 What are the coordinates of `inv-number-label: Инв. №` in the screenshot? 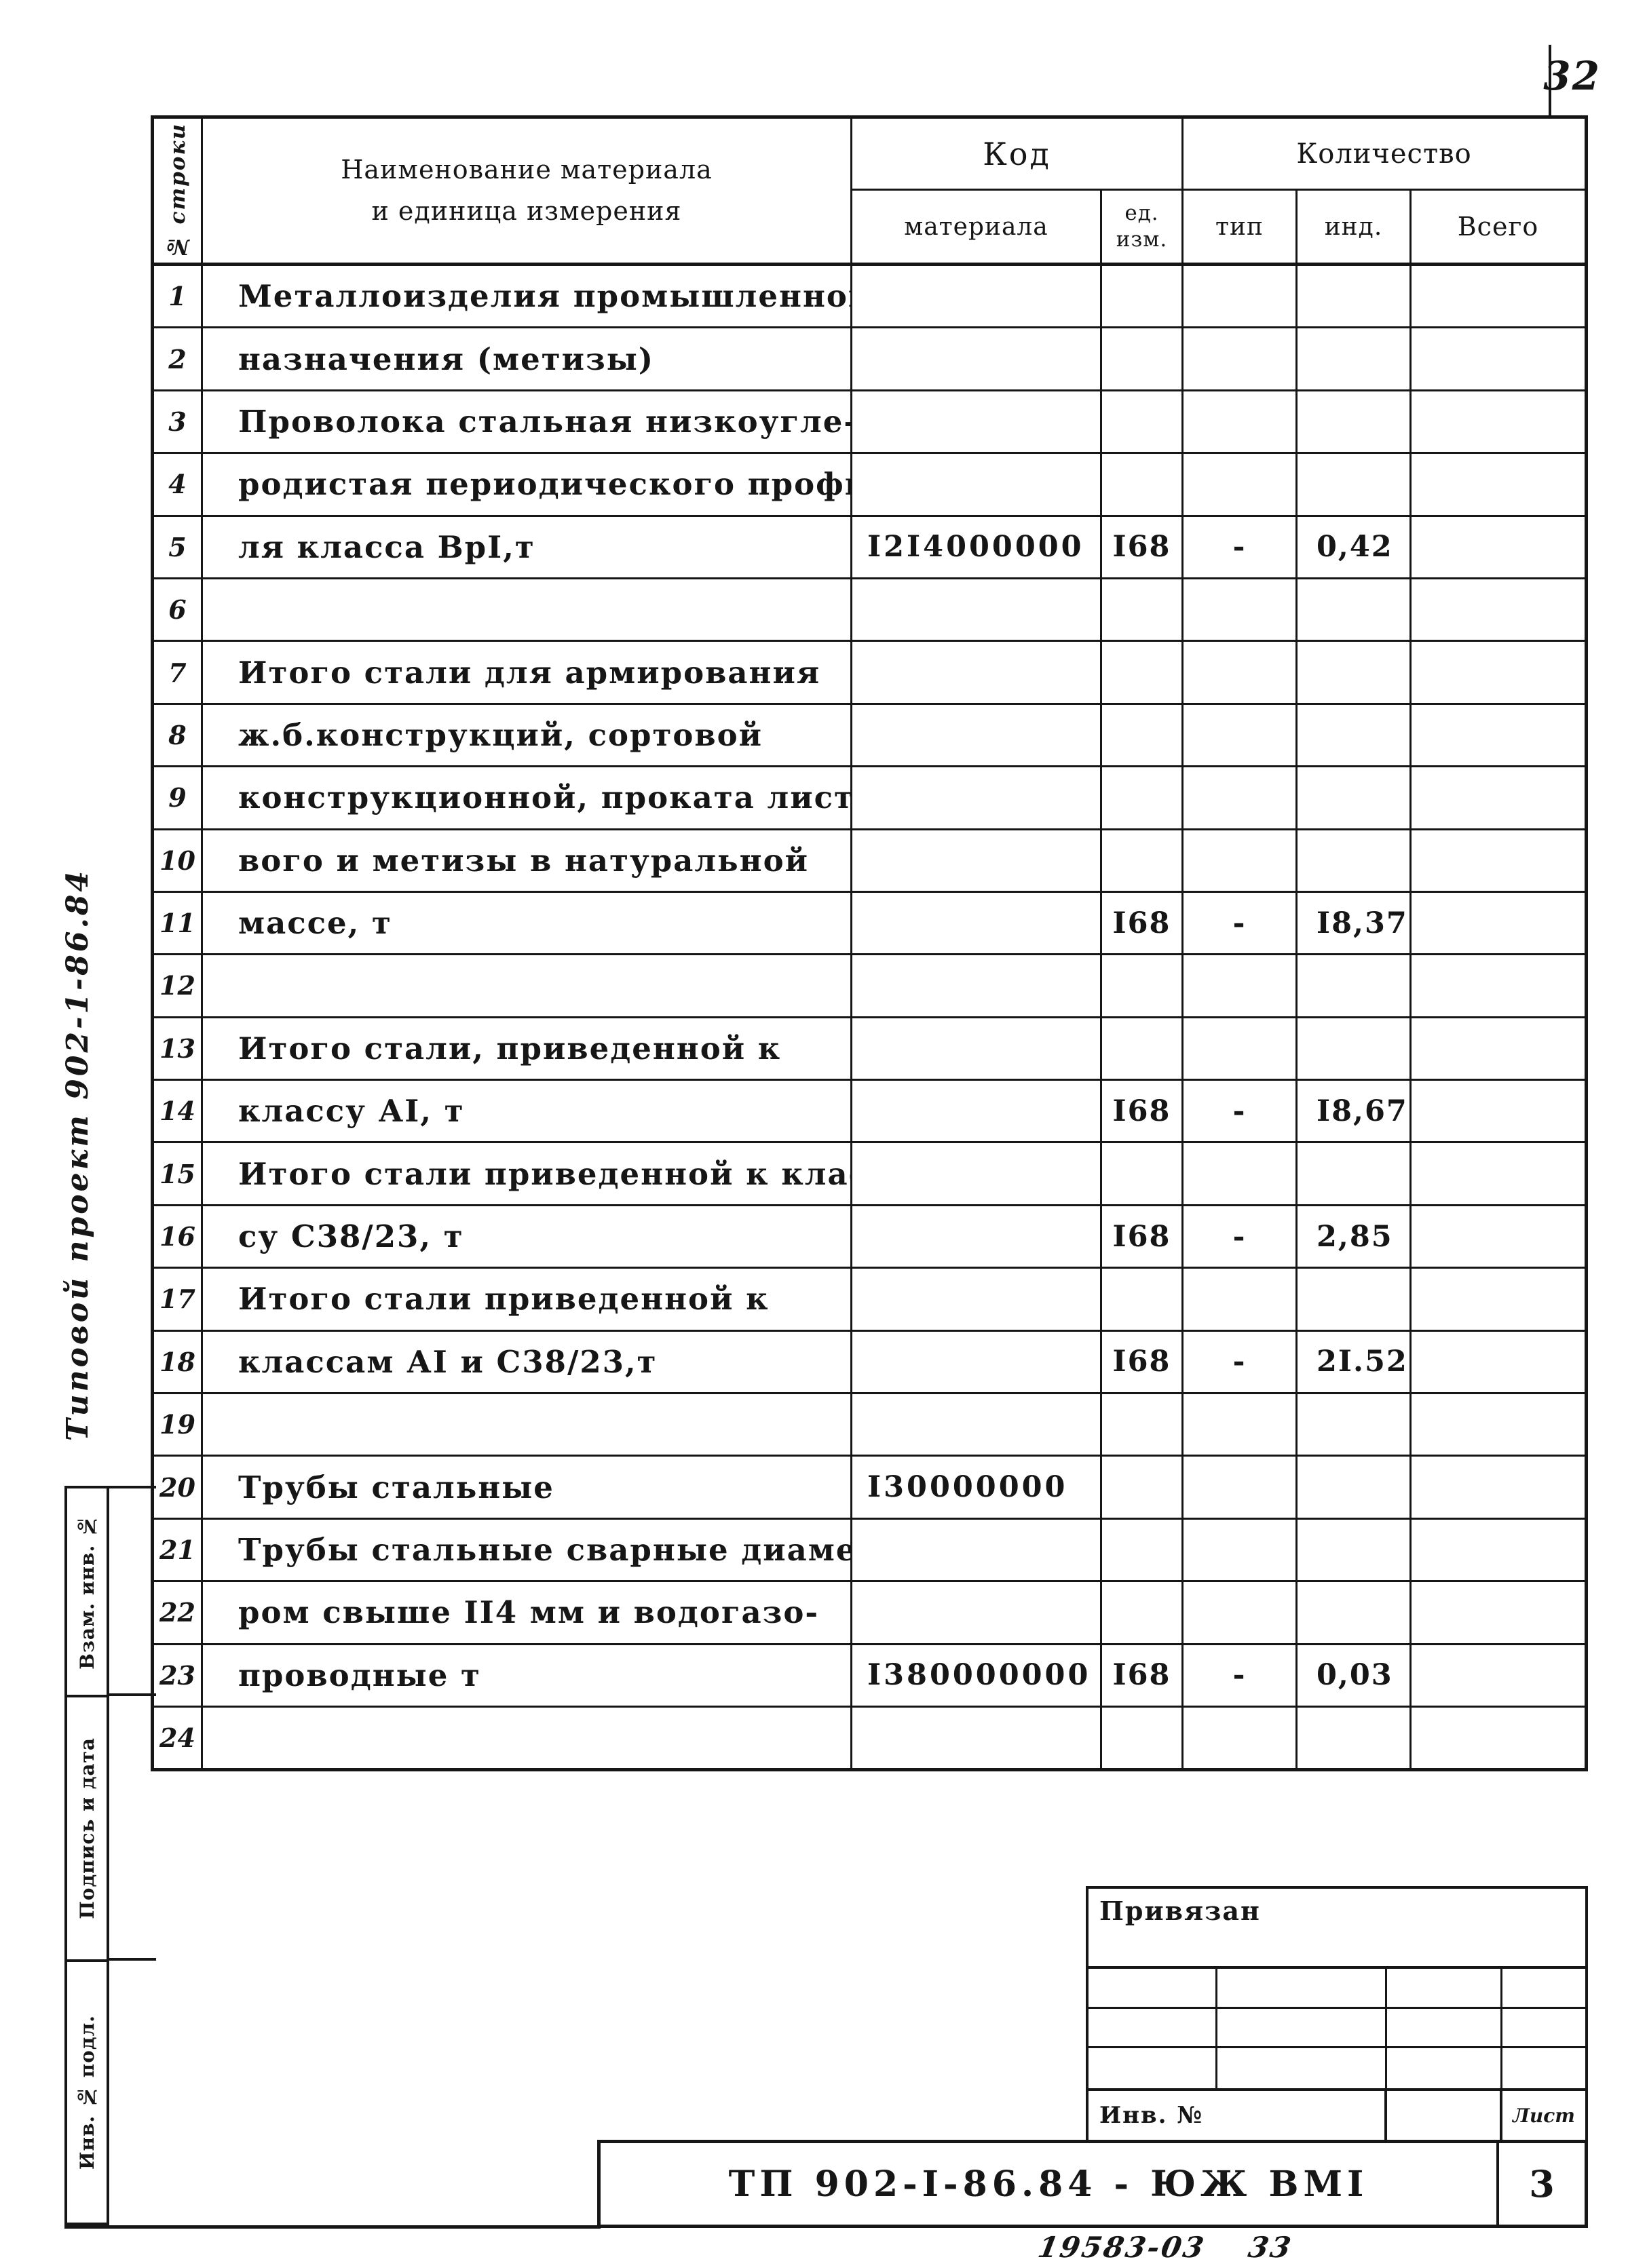 It's located at (1151, 2115).